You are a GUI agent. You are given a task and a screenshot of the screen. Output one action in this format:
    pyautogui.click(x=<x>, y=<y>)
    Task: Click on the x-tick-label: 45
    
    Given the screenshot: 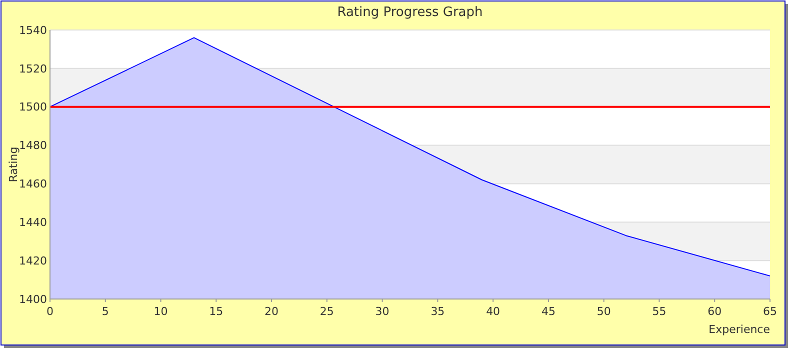 What is the action you would take?
    pyautogui.click(x=548, y=311)
    